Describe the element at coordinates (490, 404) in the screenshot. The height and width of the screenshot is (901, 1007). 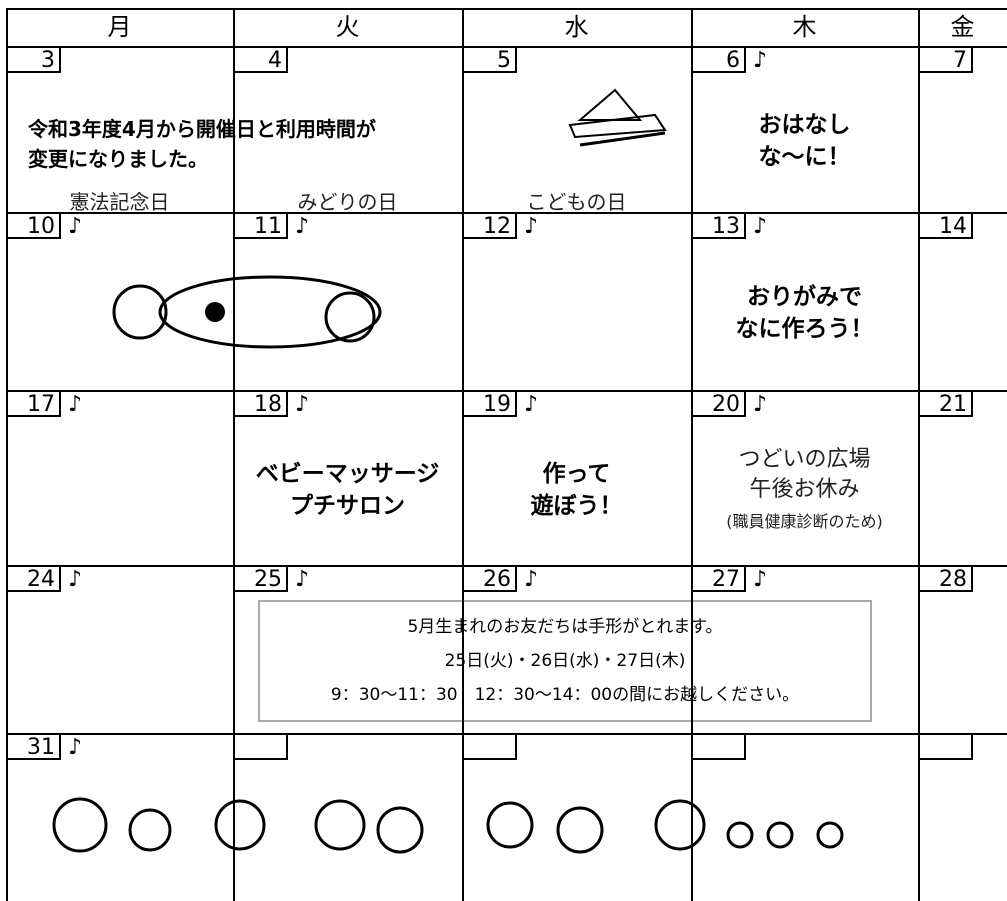
I see `date-box: 19` at that location.